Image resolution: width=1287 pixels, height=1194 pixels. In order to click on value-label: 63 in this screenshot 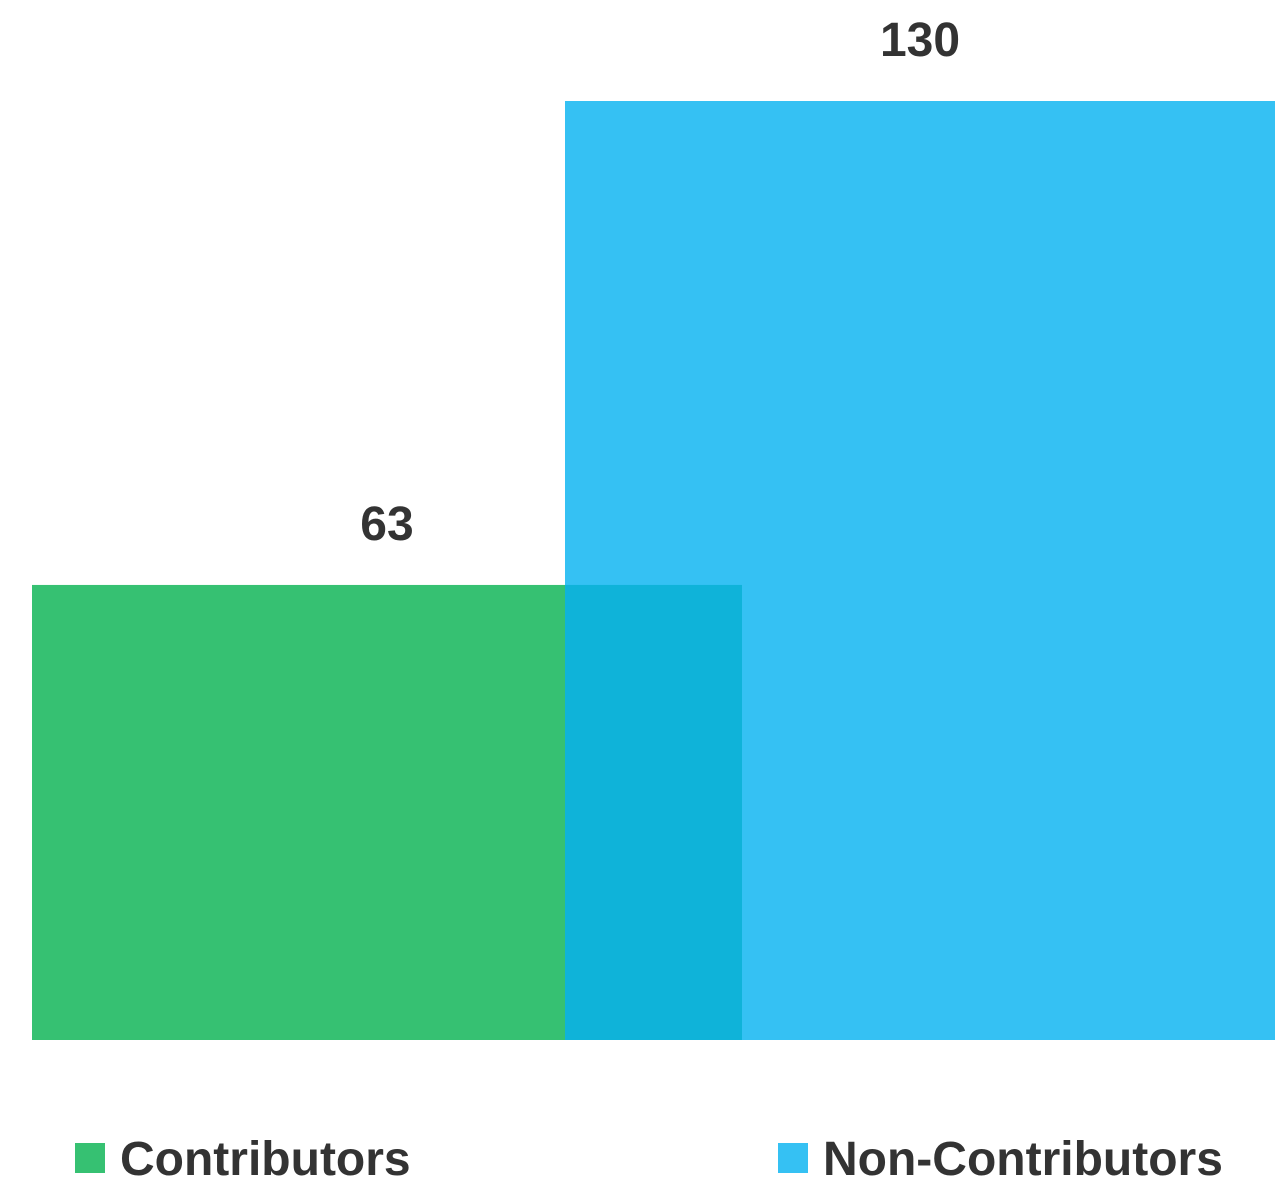, I will do `click(386, 524)`.